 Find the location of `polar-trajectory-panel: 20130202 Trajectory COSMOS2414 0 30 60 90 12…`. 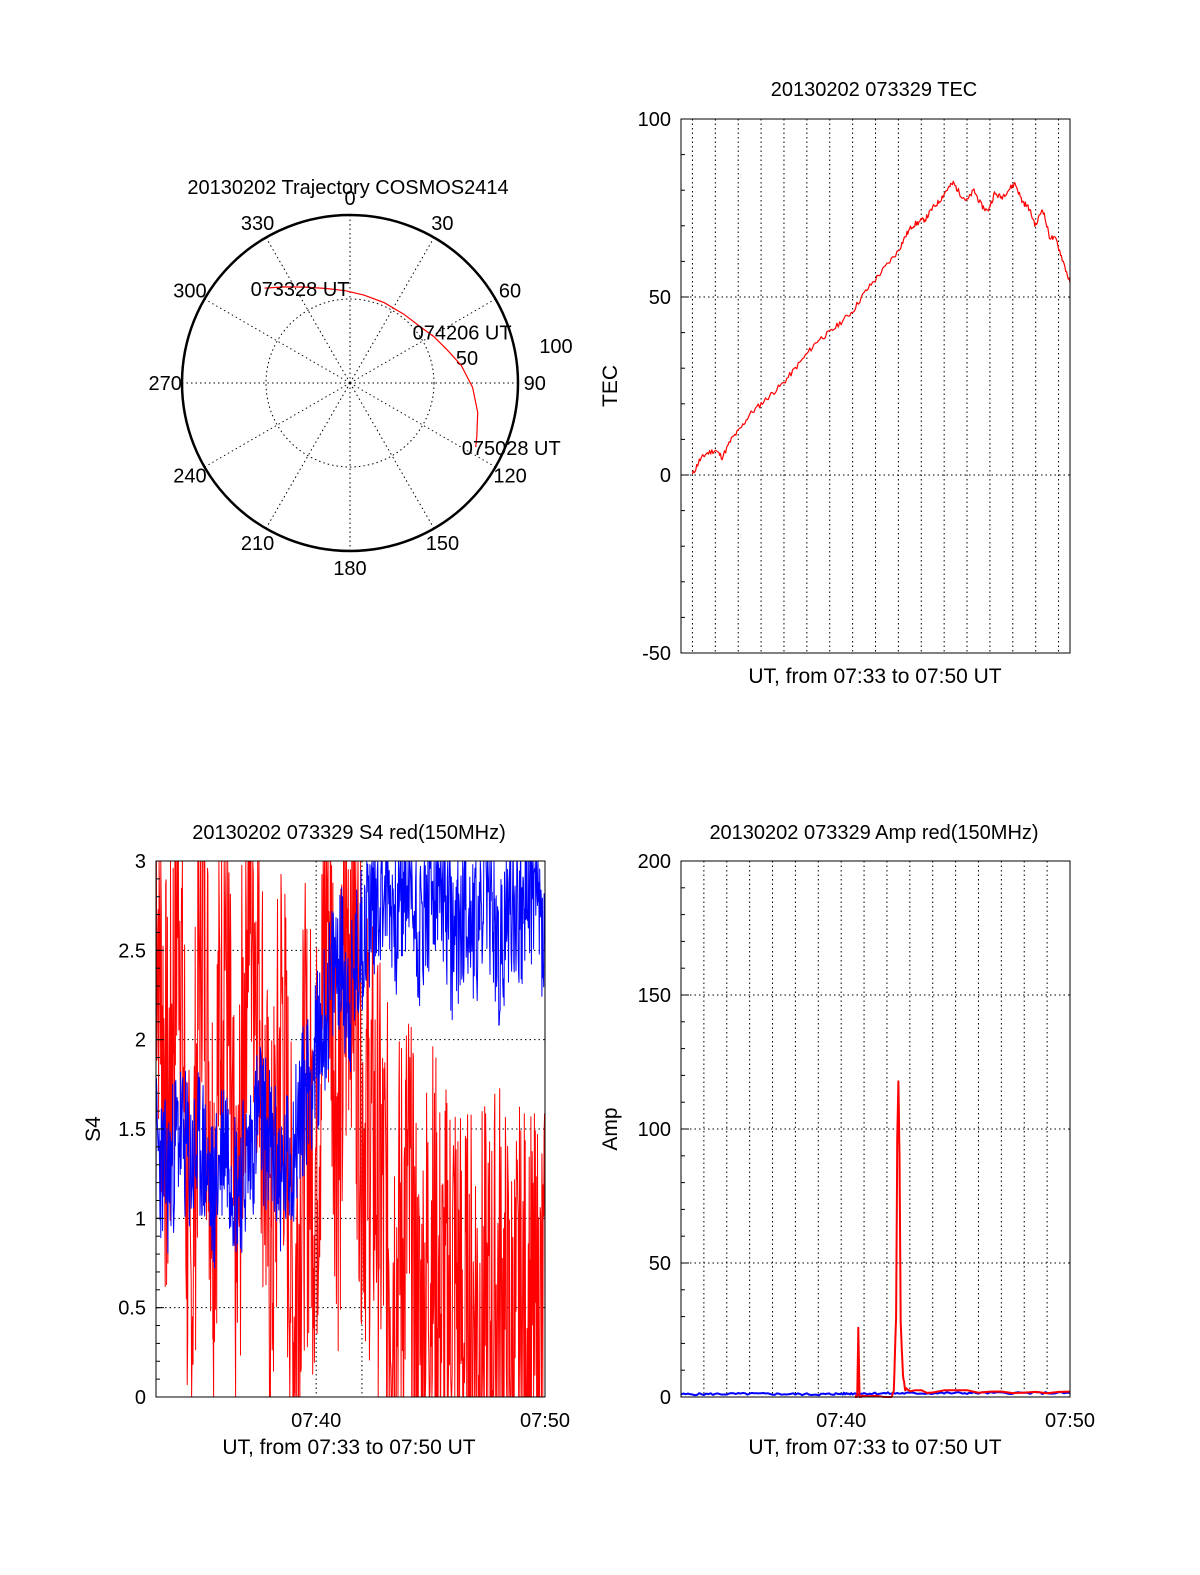

polar-trajectory-panel: 20130202 Trajectory COSMOS2414 0 30 60 90 12… is located at coordinates (361, 378).